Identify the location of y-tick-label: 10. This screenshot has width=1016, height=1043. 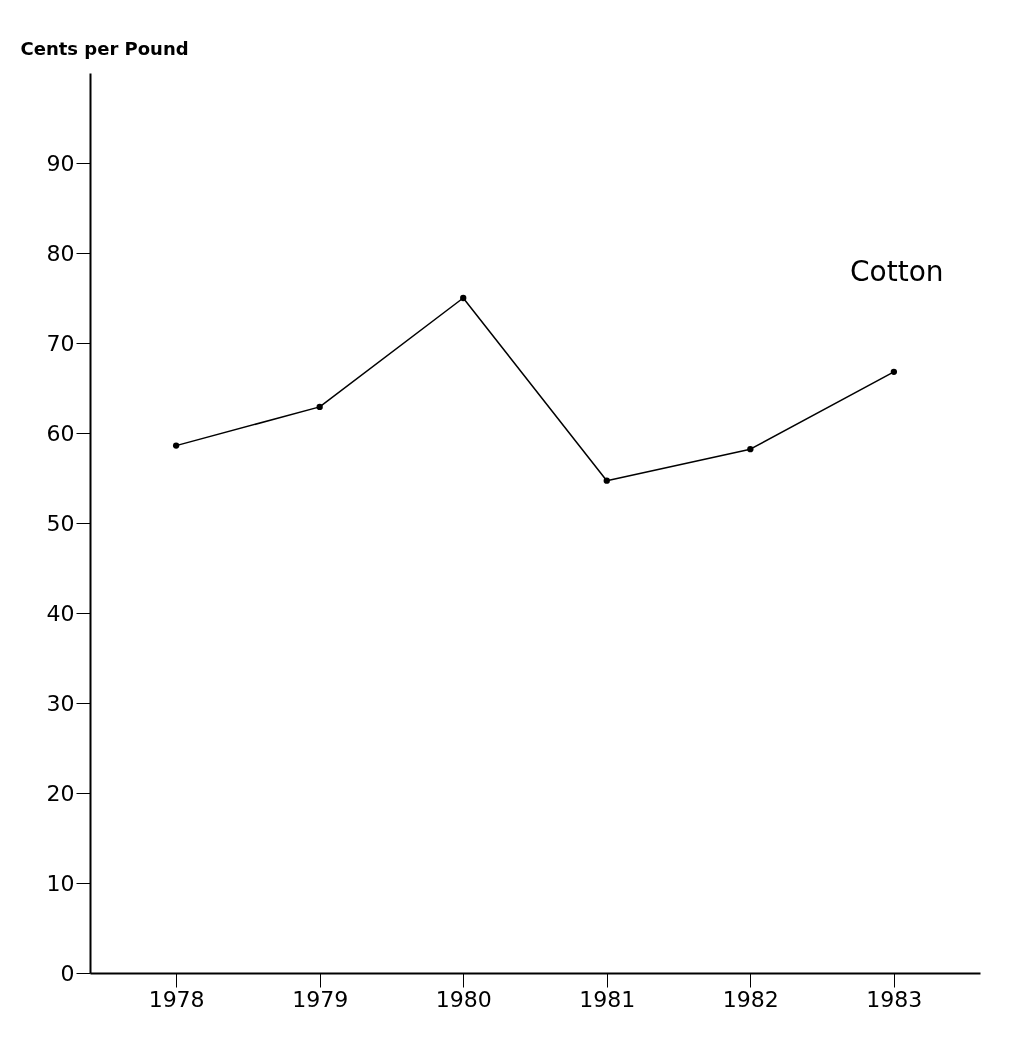
(60, 883).